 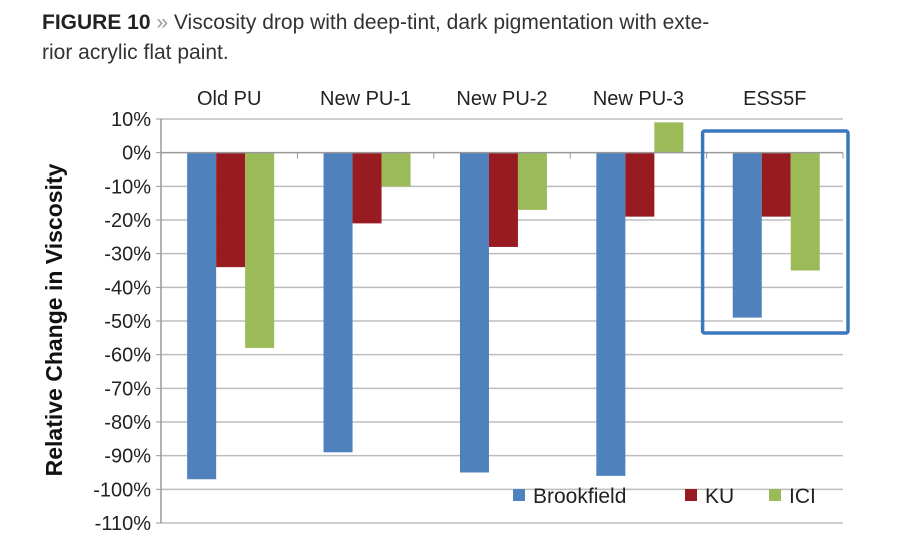 What do you see at coordinates (122, 490) in the screenshot?
I see `y-tick-label: -100%` at bounding box center [122, 490].